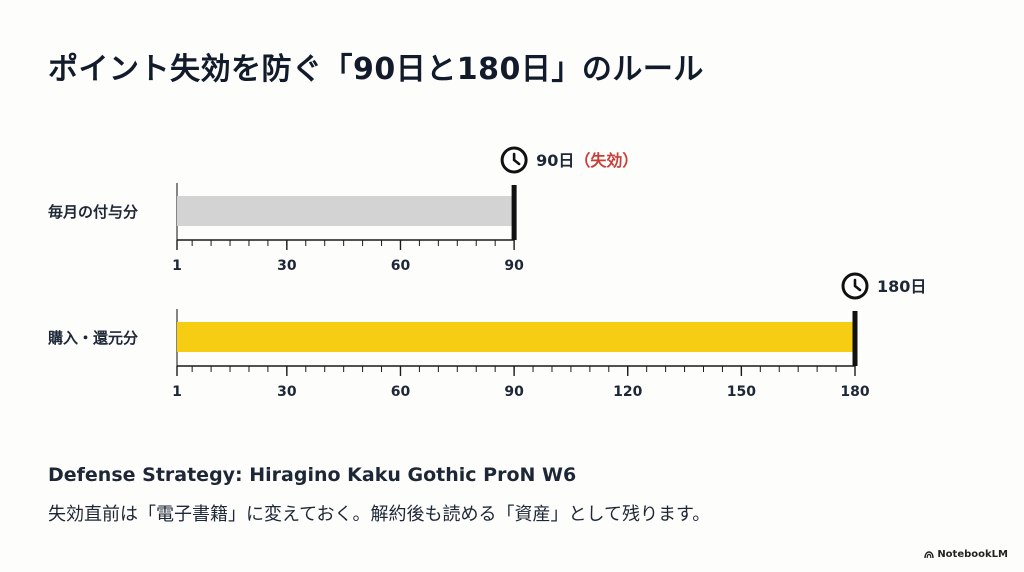 The width and height of the screenshot is (1024, 572). What do you see at coordinates (93, 212) in the screenshot?
I see `row-label: 毎月の付与分` at bounding box center [93, 212].